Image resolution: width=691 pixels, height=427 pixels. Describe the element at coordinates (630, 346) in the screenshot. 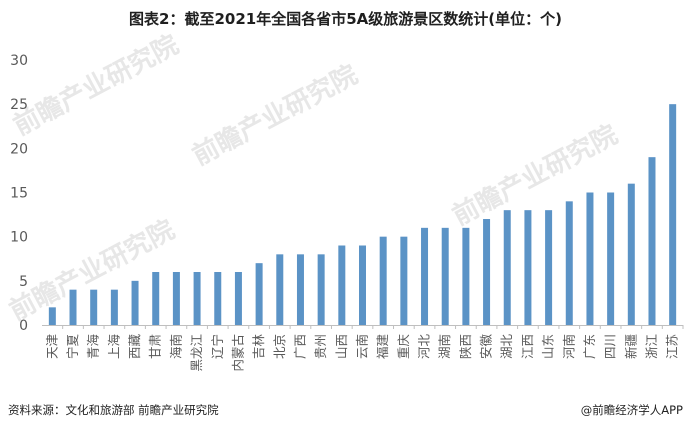

I see `x-tick-label: 新疆` at that location.